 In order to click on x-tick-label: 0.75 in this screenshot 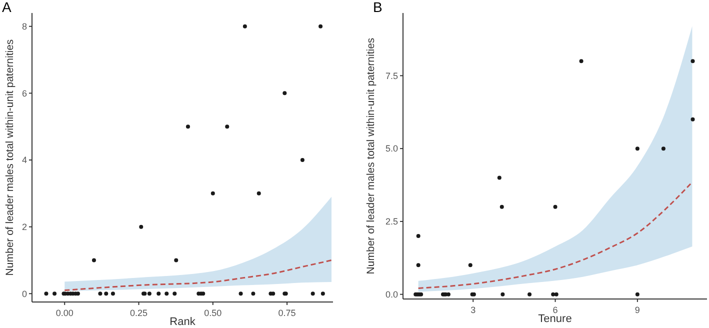, I will do `click(287, 313)`.